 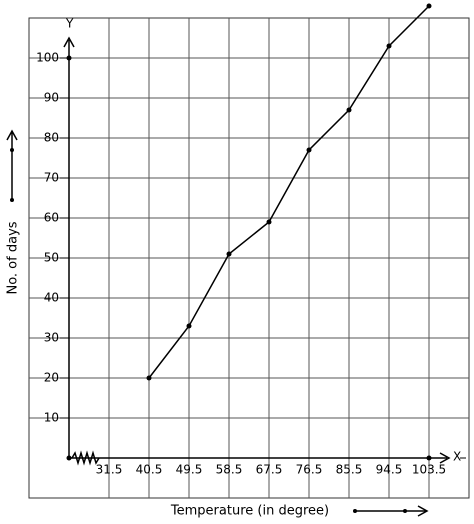 What do you see at coordinates (457, 457) in the screenshot?
I see `x-axis-name: X` at bounding box center [457, 457].